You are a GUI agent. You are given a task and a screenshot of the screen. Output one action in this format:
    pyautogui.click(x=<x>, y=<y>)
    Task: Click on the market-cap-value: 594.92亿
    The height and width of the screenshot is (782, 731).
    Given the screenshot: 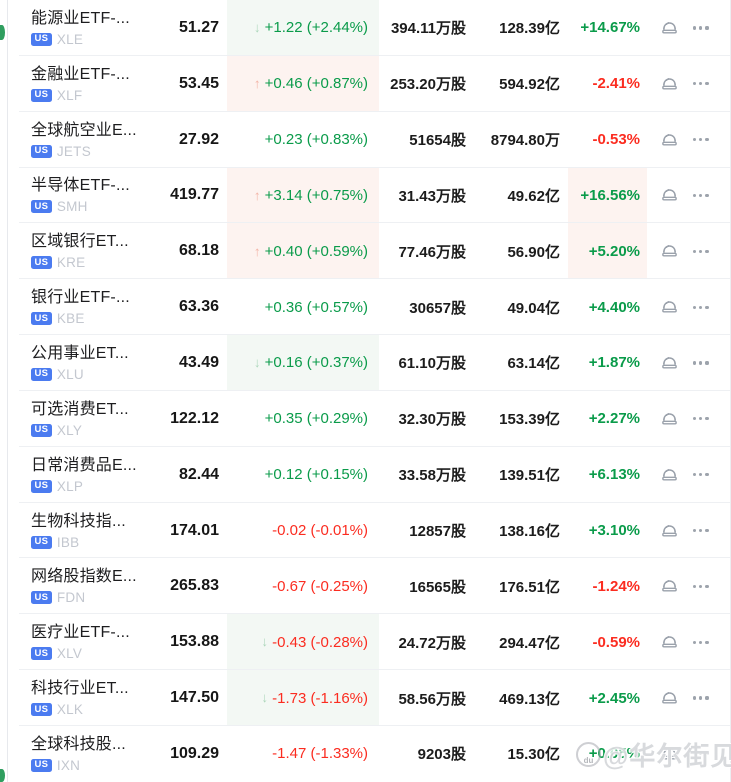 What is the action you would take?
    pyautogui.click(x=529, y=85)
    